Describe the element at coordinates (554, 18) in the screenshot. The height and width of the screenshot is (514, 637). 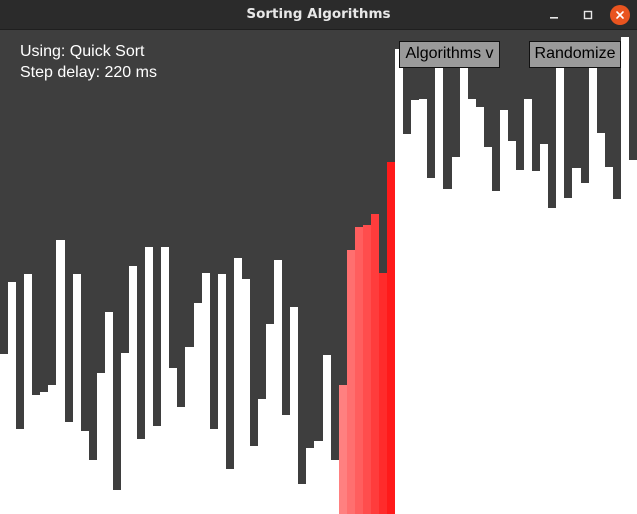
I see `minimize-icon` at that location.